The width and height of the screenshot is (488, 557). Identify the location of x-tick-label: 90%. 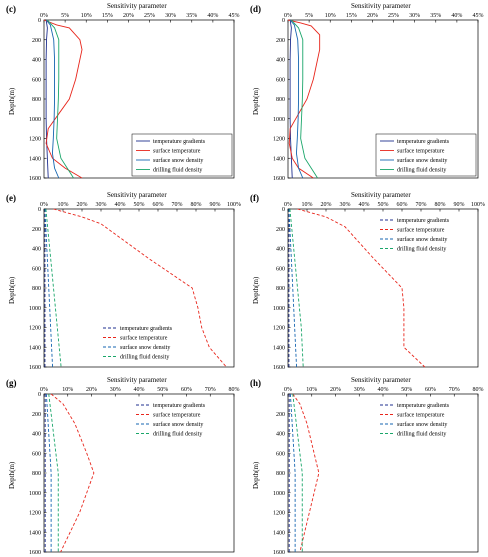
(215, 205).